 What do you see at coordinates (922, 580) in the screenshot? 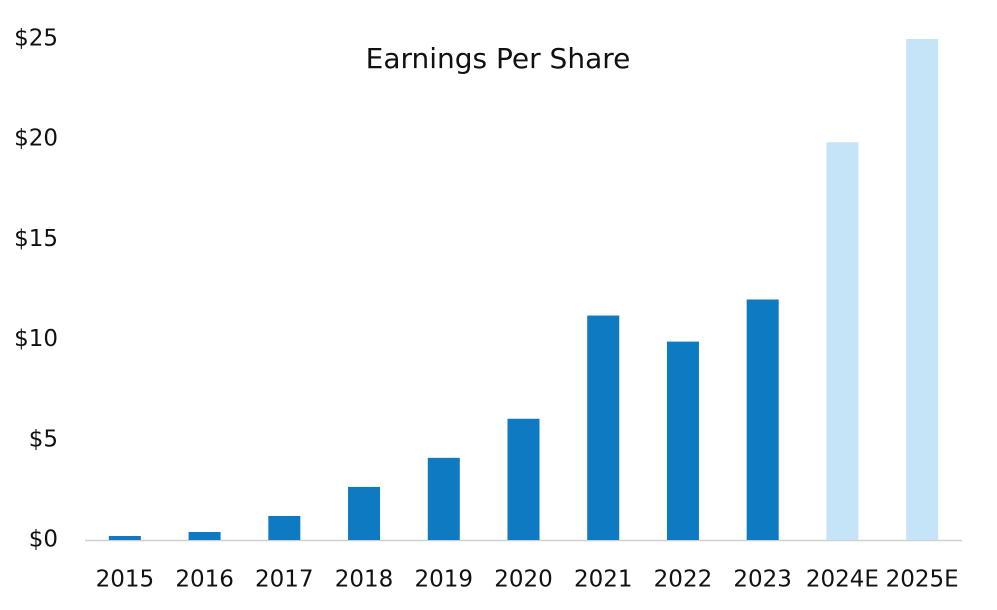
I see `x-tick-label: 2025E` at bounding box center [922, 580].